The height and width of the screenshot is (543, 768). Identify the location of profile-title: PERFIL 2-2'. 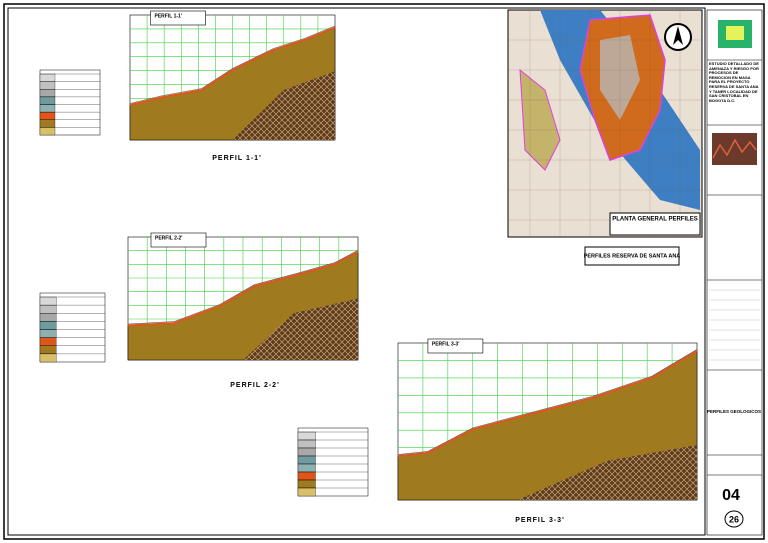
(255, 385).